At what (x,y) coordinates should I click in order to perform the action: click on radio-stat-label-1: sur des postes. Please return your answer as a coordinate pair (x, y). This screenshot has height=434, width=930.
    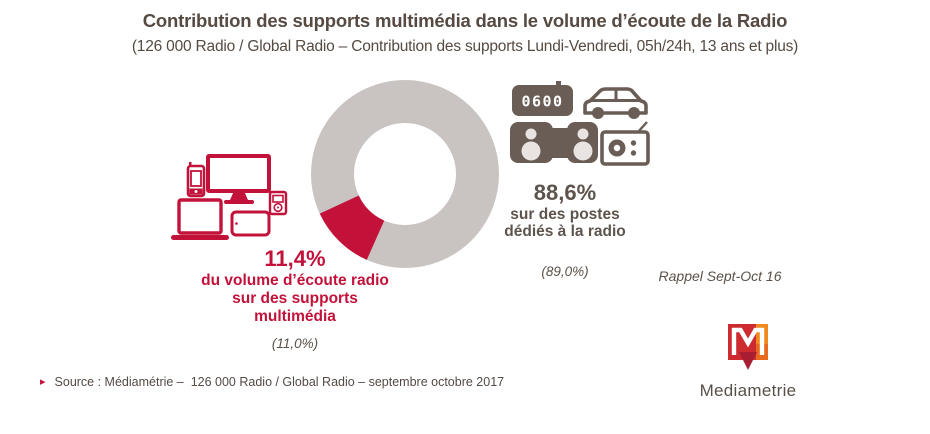
    Looking at the image, I should click on (565, 214).